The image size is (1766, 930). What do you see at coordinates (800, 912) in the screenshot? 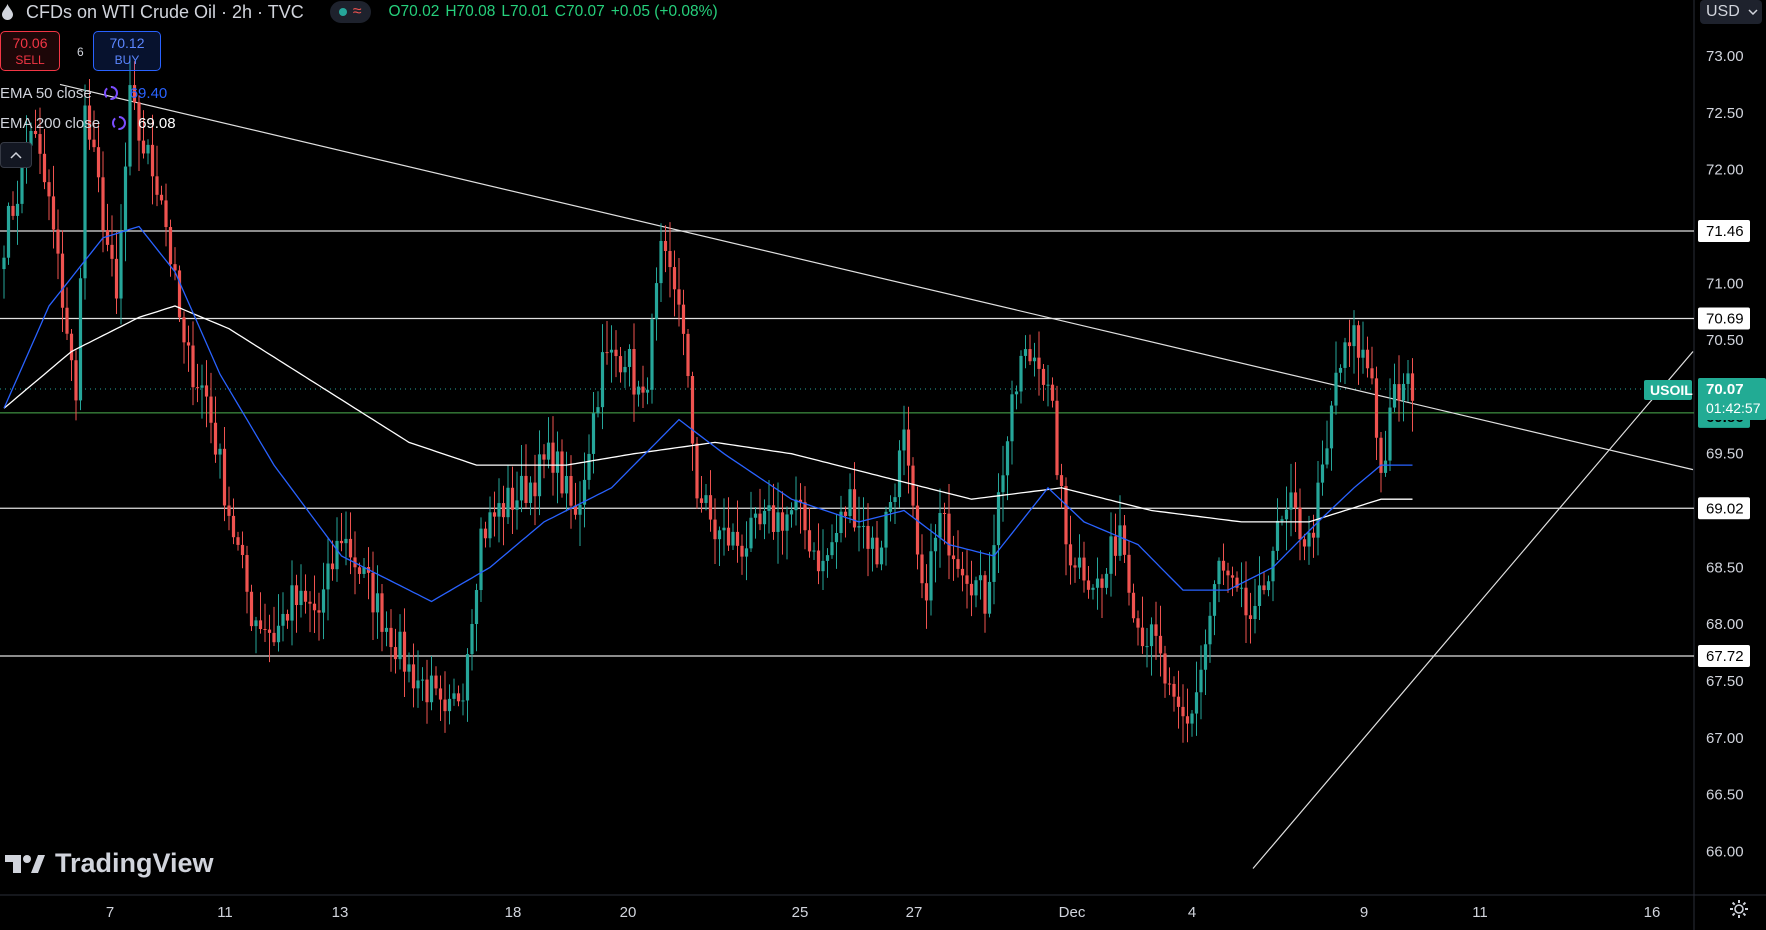
I see `x-axis-tick-label: 25` at bounding box center [800, 912].